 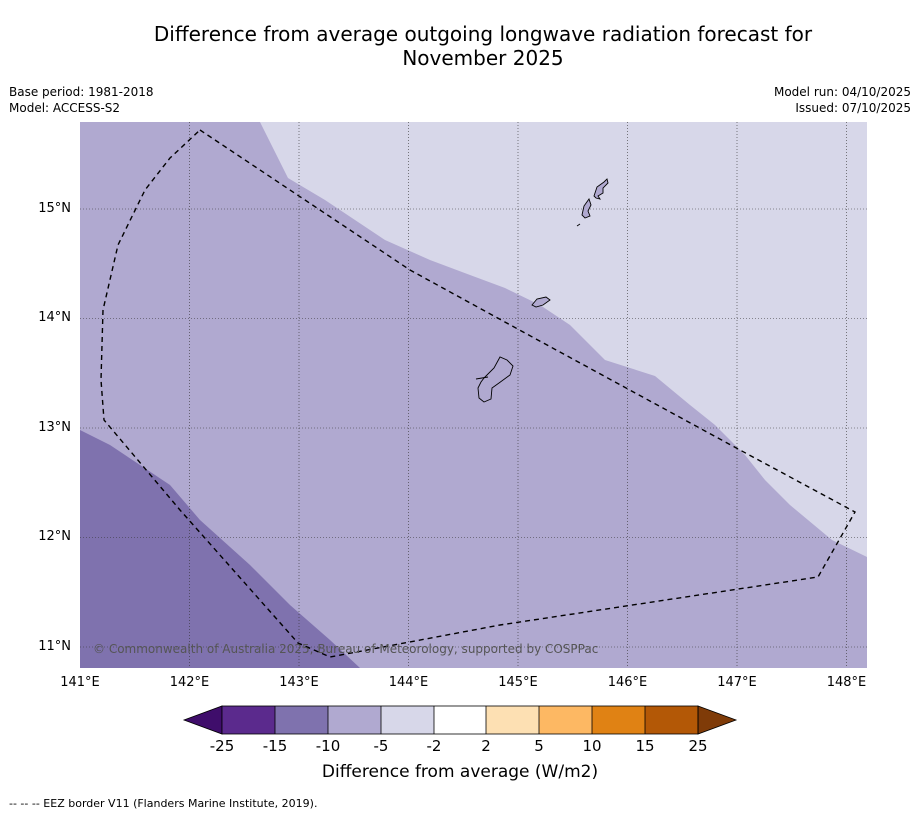 What do you see at coordinates (434, 746) in the screenshot?
I see `colorbar-tick: -2` at bounding box center [434, 746].